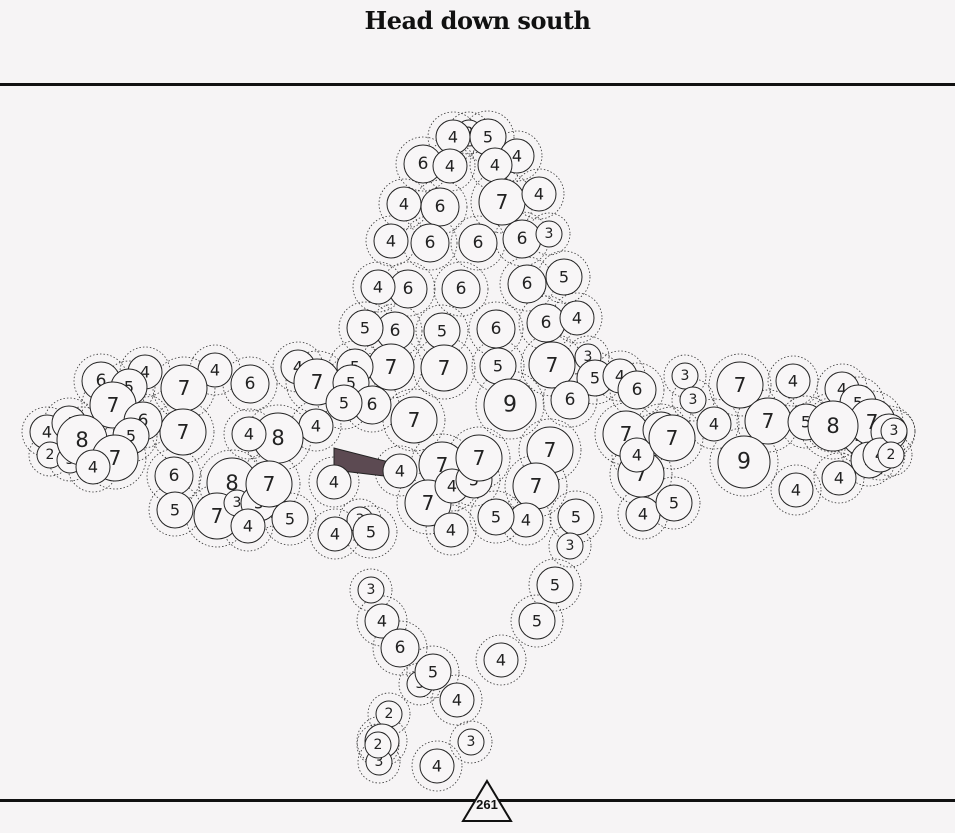 The width and height of the screenshot is (955, 833). What do you see at coordinates (833, 426) in the screenshot?
I see `bubble-8: 8` at bounding box center [833, 426].